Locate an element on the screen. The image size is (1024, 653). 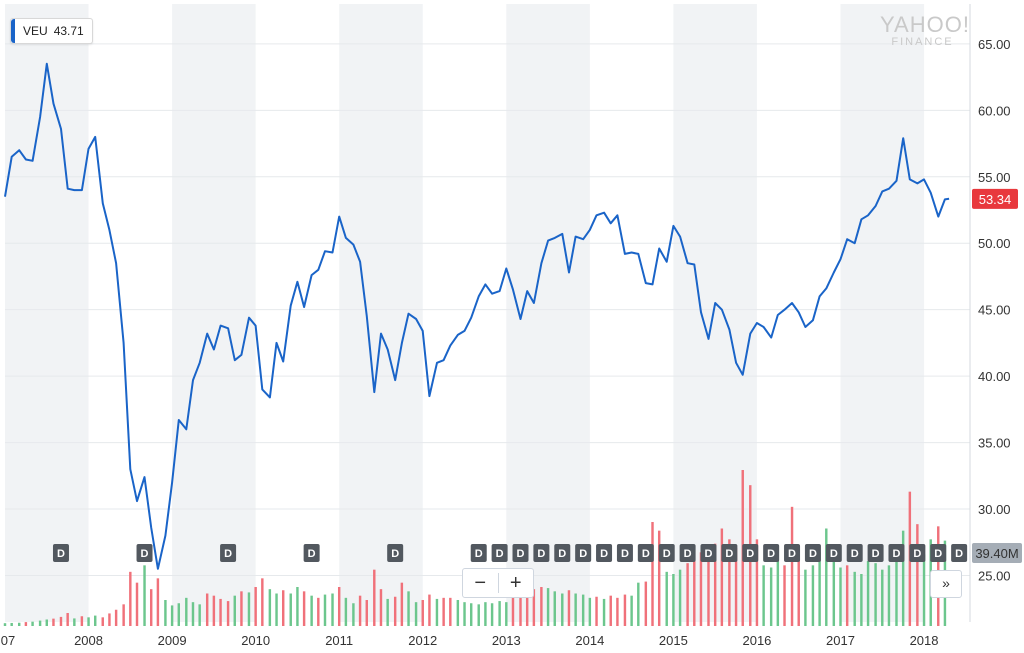
last-price-value: 53.34 is located at coordinates (995, 199).